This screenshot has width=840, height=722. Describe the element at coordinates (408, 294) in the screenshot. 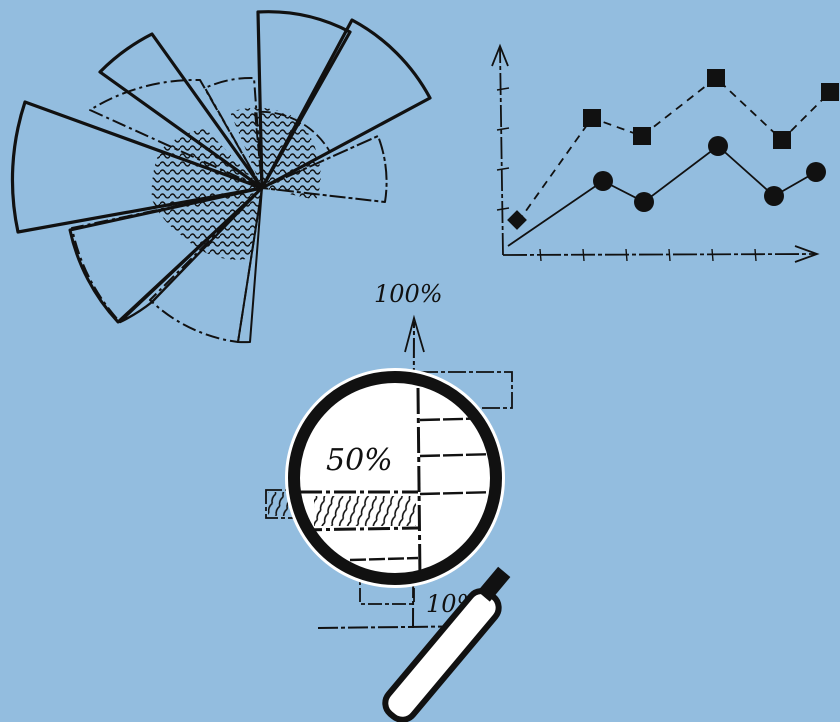

I see `label-100-percent: 100%` at that location.